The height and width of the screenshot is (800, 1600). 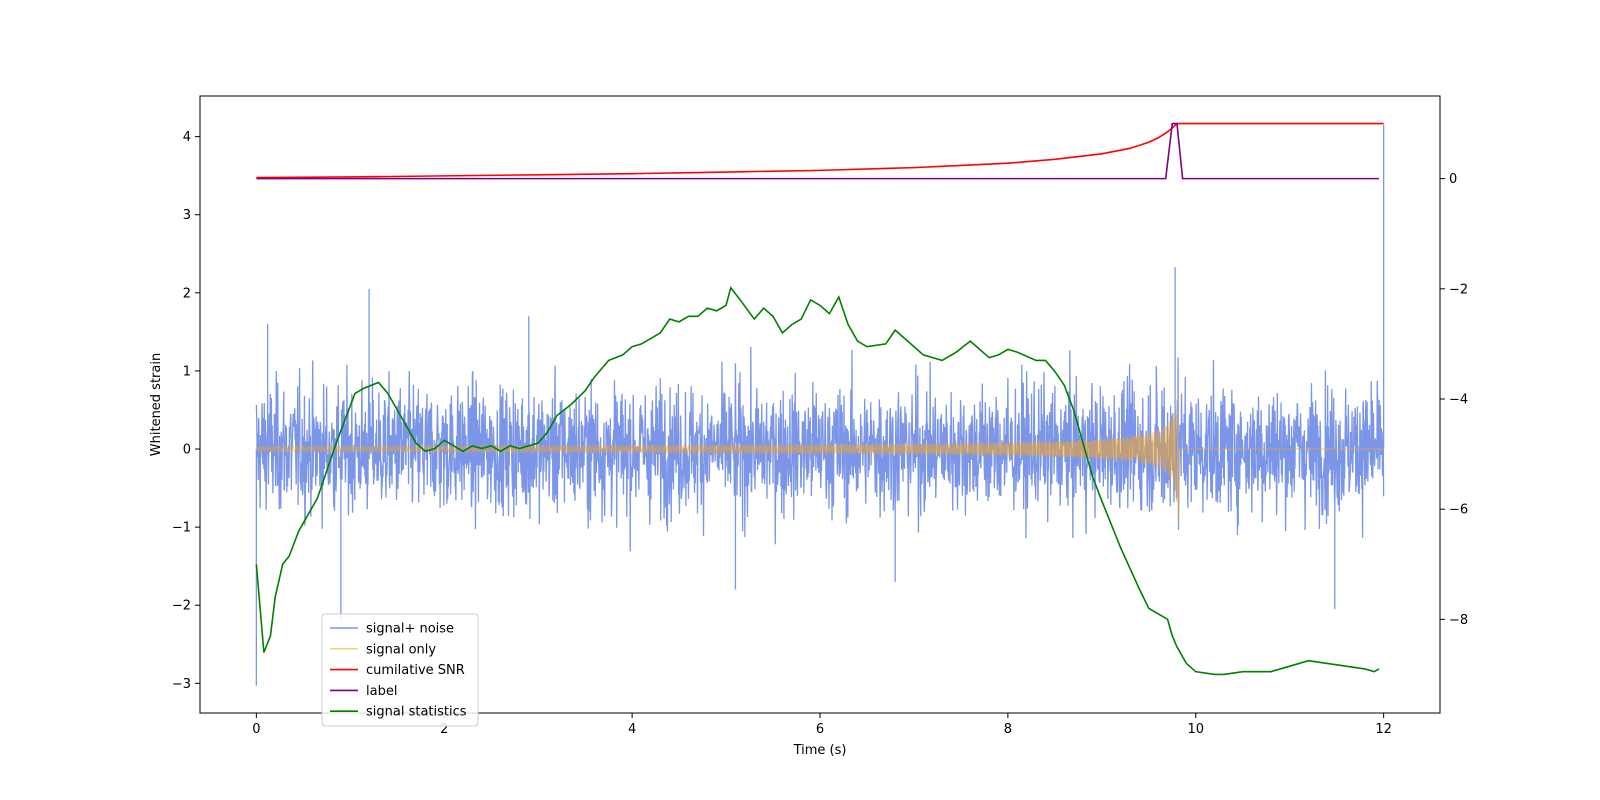 I want to click on y-axis-label: Whitened strain, so click(x=156, y=404).